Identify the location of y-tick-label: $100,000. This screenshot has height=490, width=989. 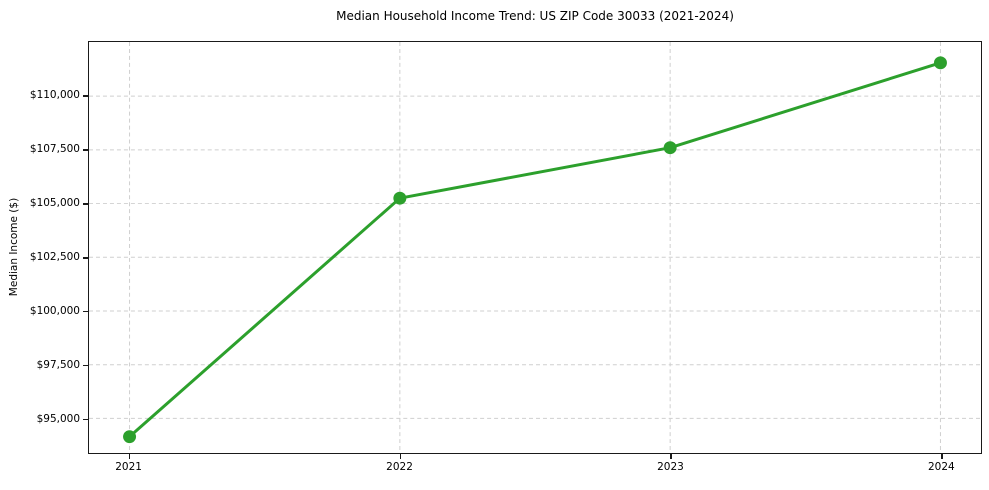
(54, 311).